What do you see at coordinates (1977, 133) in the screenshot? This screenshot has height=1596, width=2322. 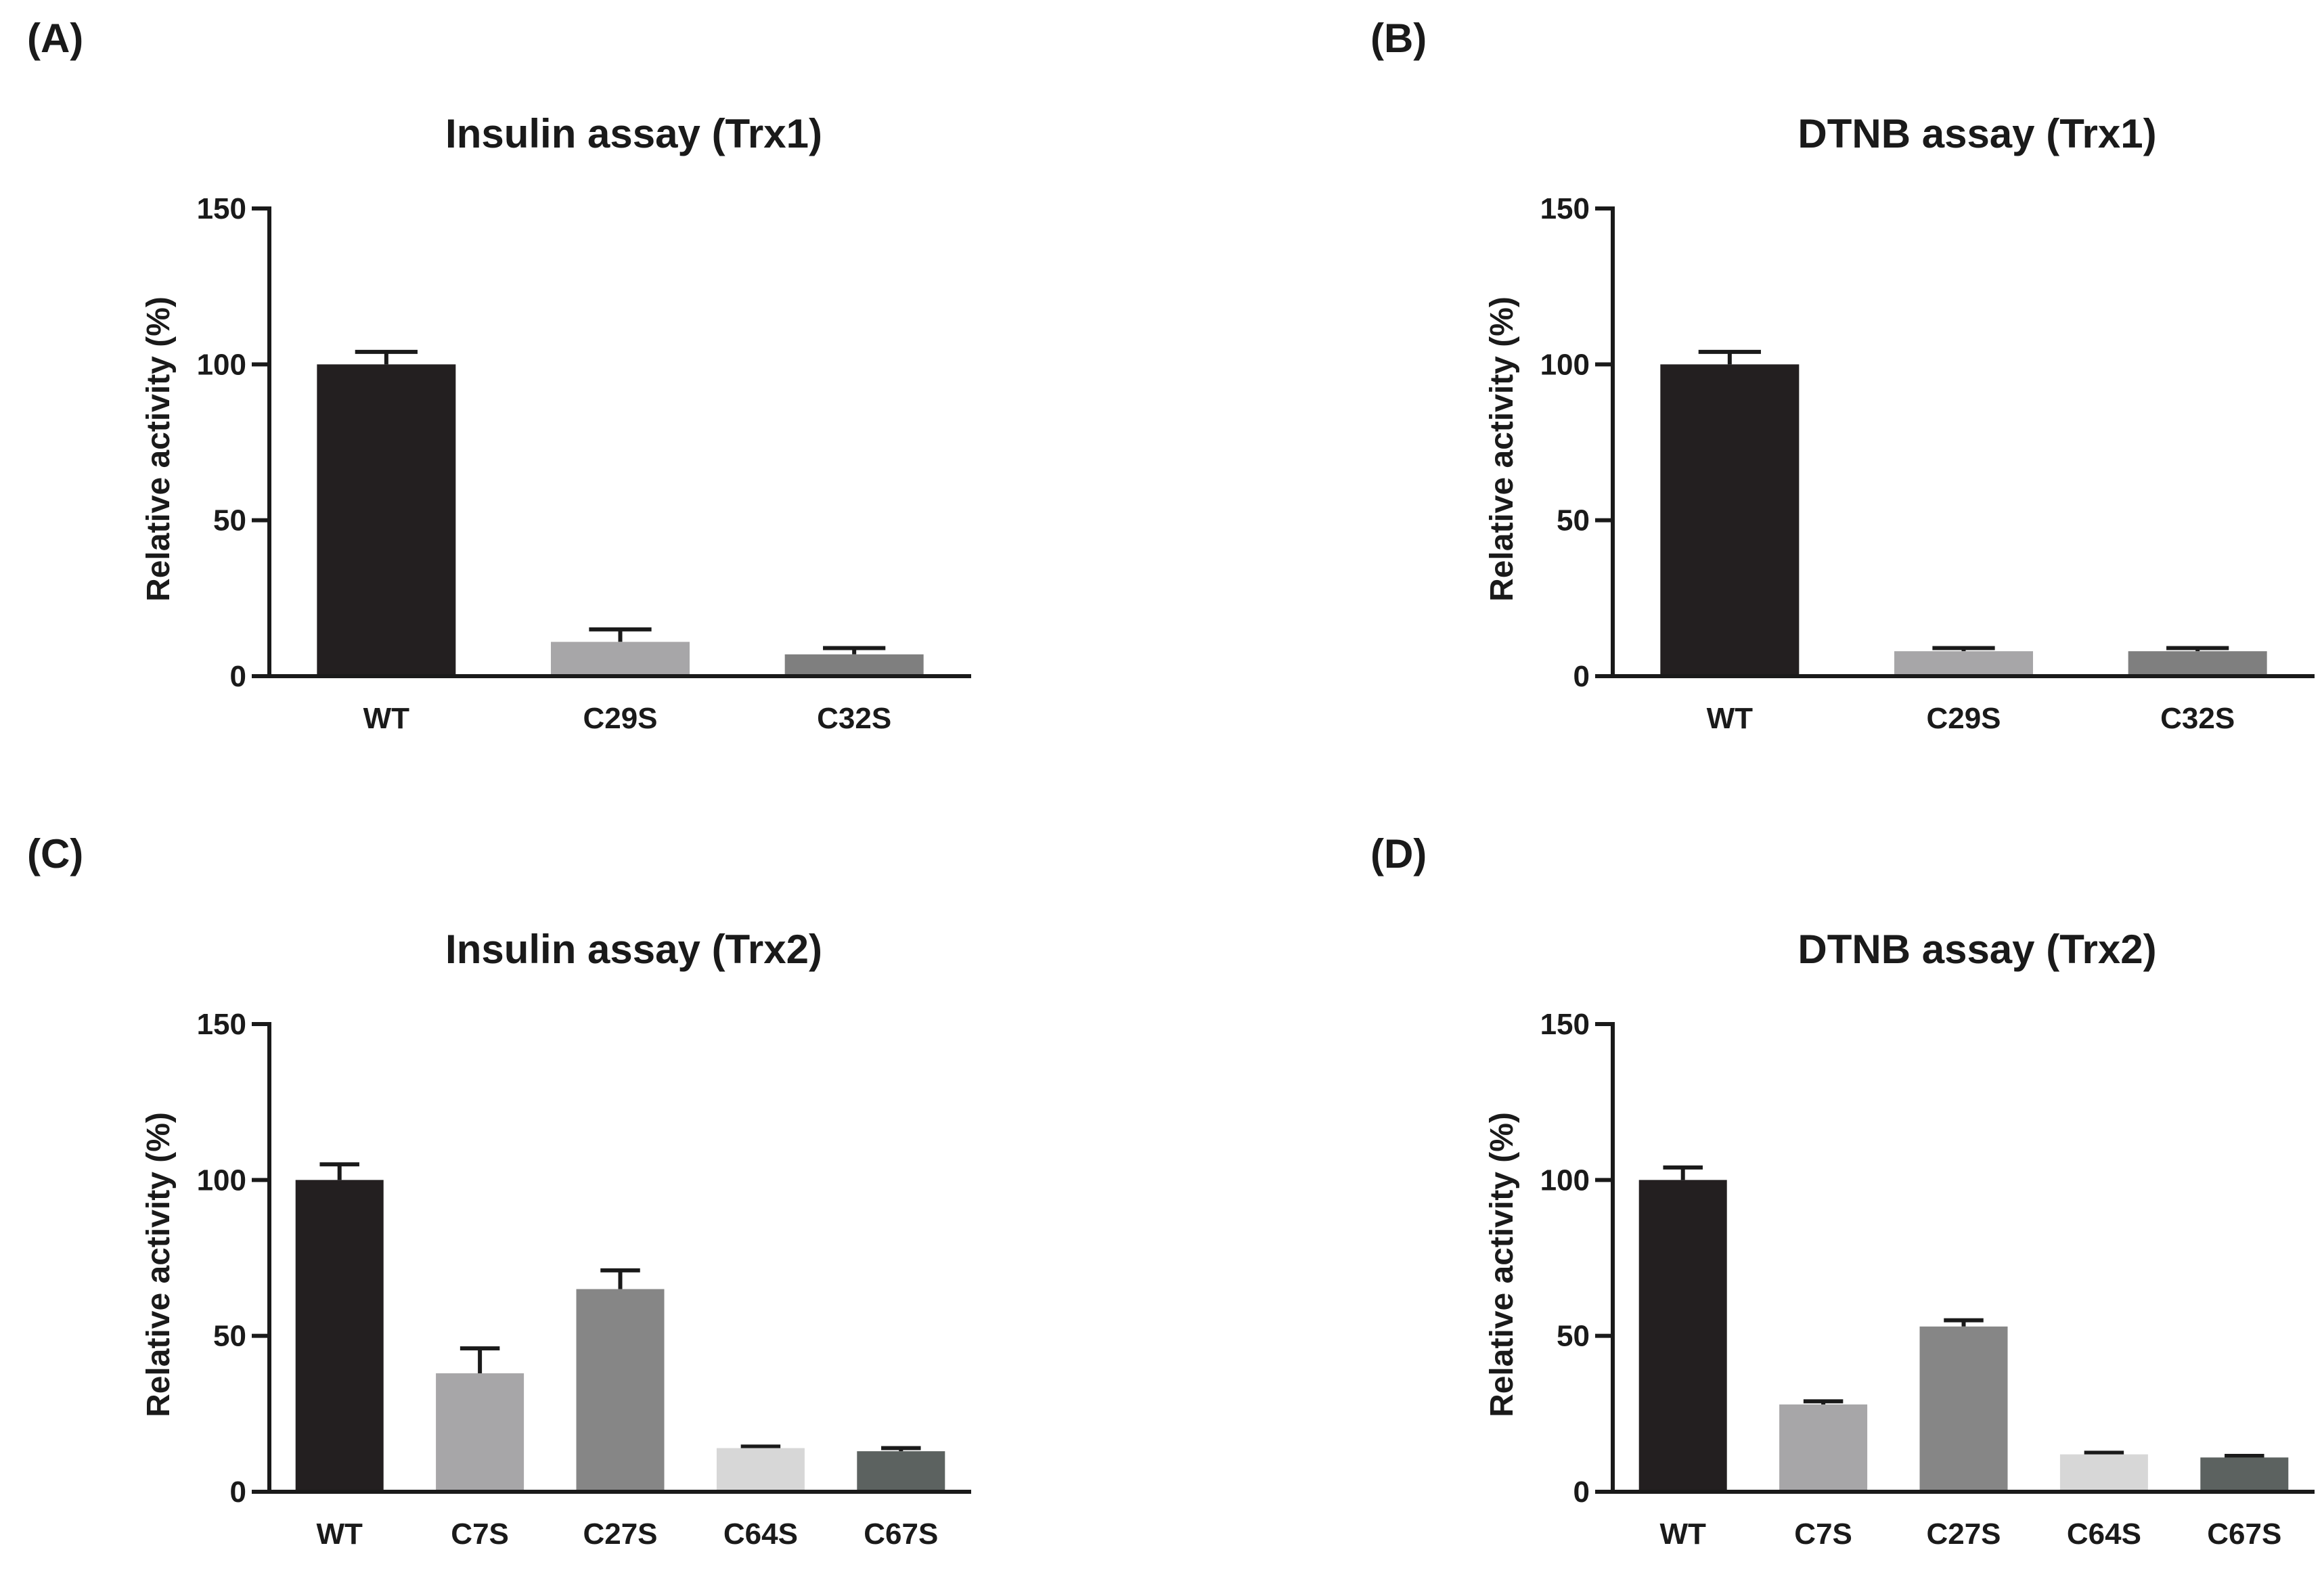 I see `chart-title: DTNB assay (Trx1)` at bounding box center [1977, 133].